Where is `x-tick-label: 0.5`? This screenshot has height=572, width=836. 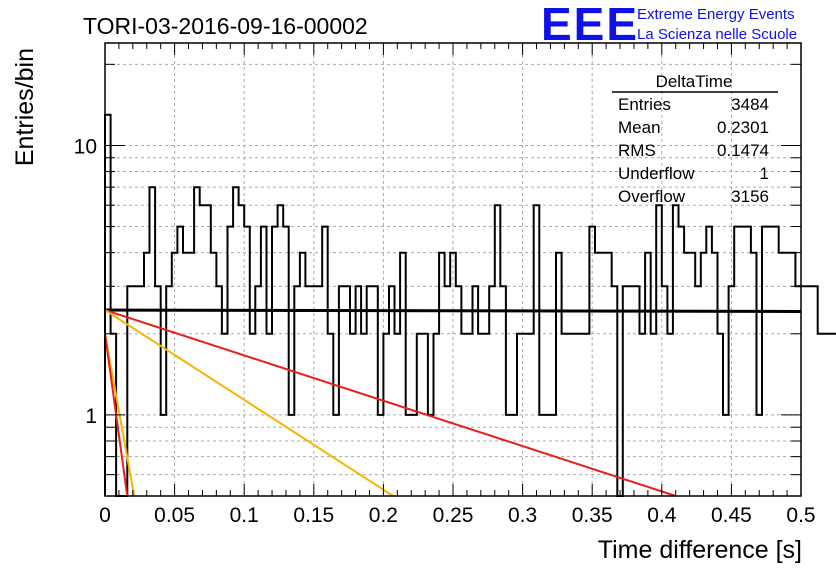 x-tick-label: 0.5 is located at coordinates (800, 515).